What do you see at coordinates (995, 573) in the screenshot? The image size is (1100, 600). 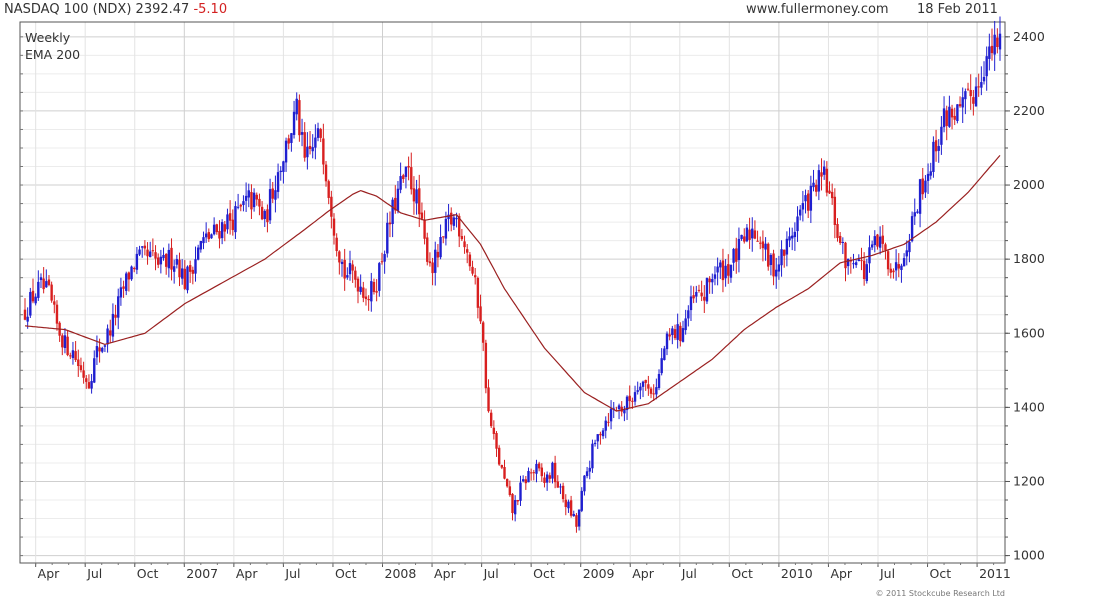 I see `x-tick-label: 2011` at bounding box center [995, 573].